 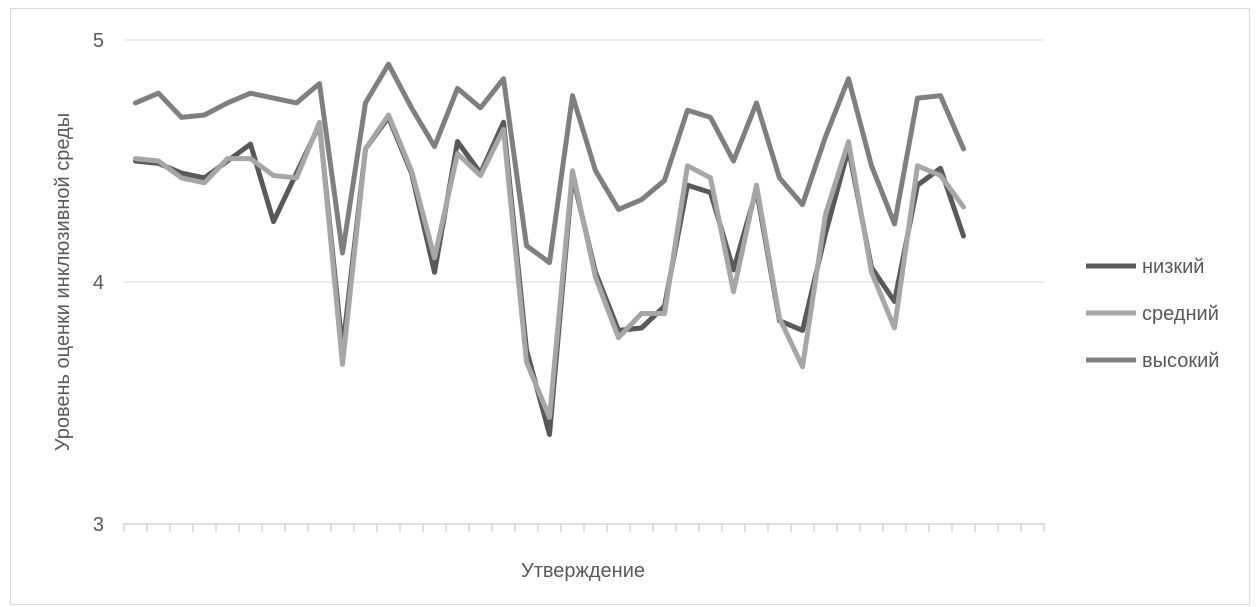 I want to click on x-axis, so click(x=584, y=527).